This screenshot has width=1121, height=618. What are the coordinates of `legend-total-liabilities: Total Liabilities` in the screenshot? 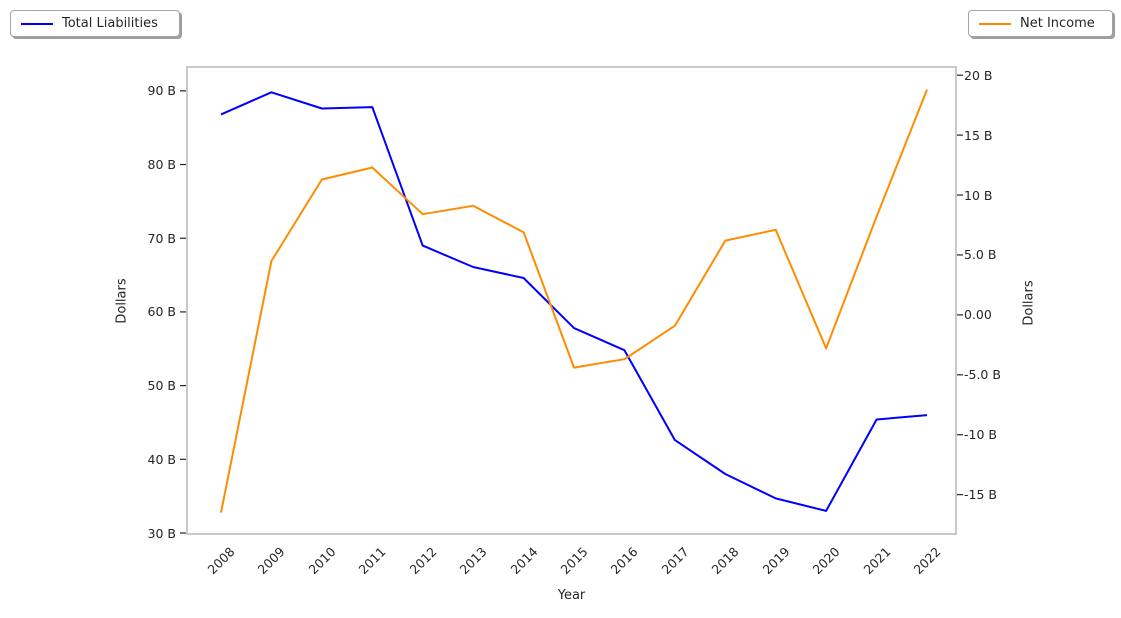 It's located at (95, 23).